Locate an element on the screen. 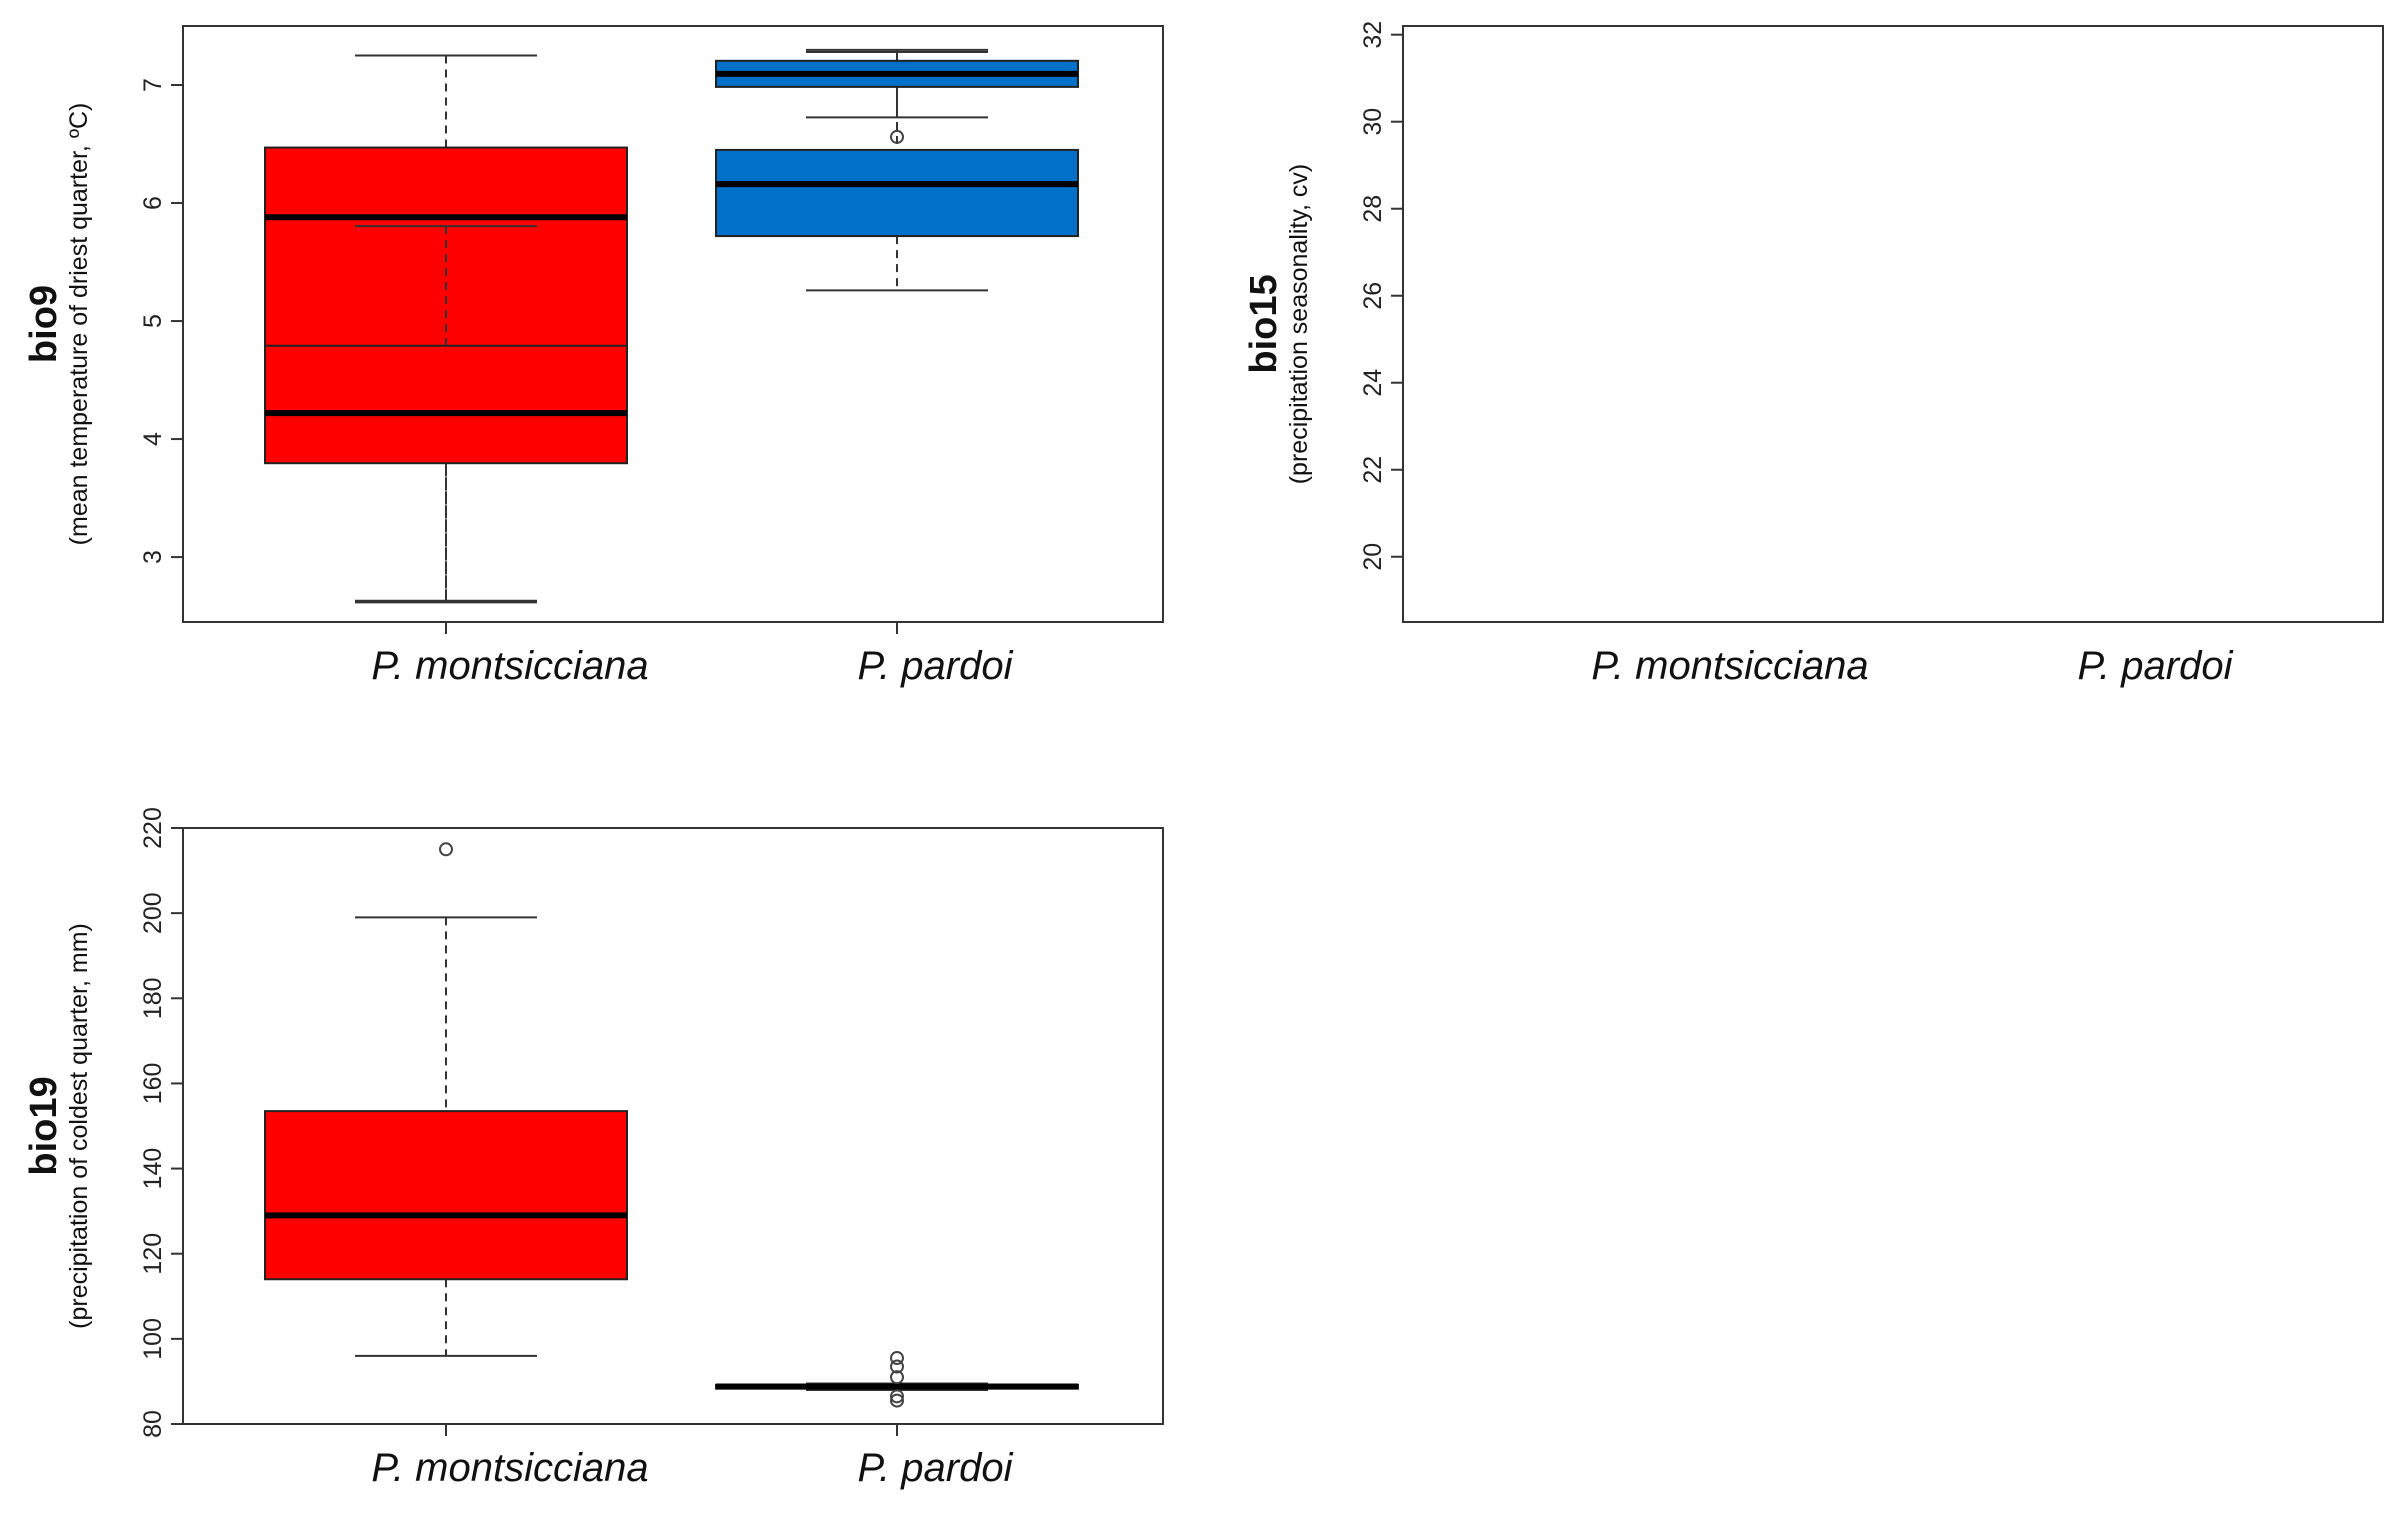 The image size is (2400, 1520). y-tick-label: 6 is located at coordinates (153, 203).